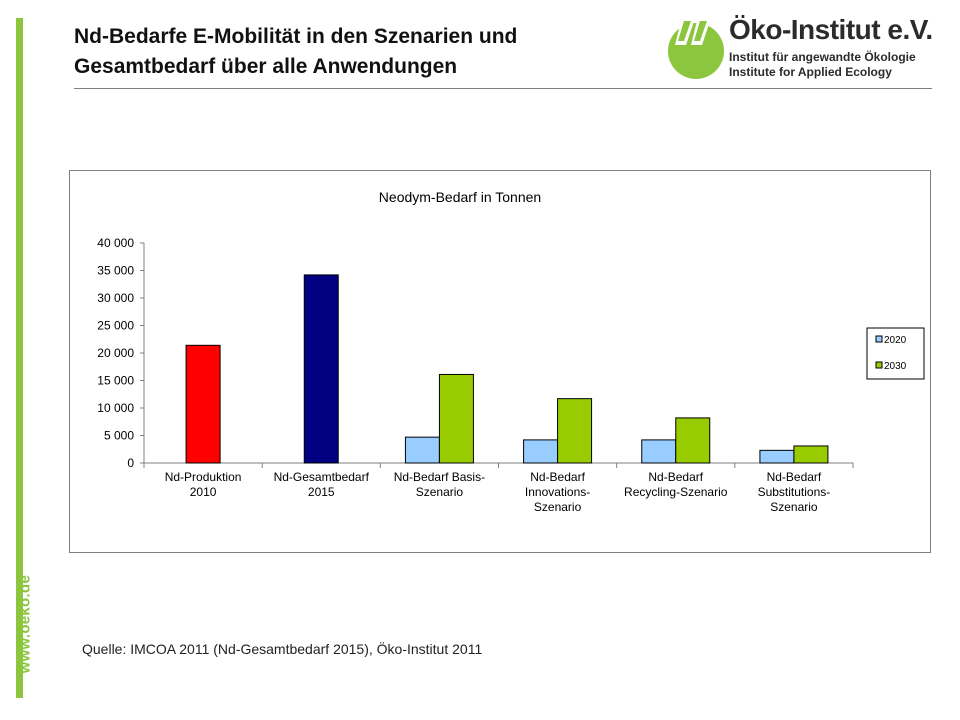 The image size is (960, 720). I want to click on y-tick-label: 15 000, so click(115, 381).